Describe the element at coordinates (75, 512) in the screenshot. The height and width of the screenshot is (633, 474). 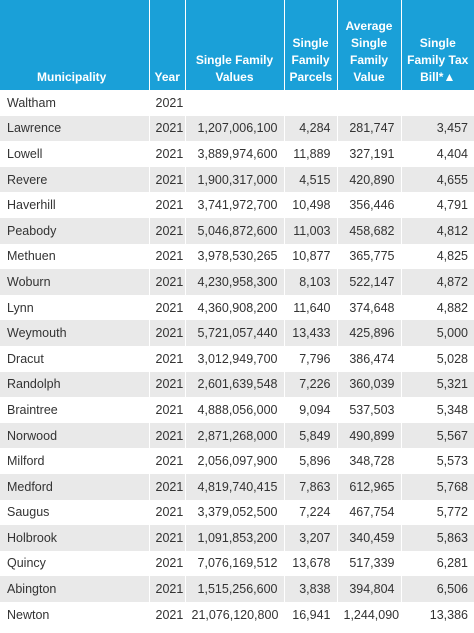
I see `cell-municipality: Saugus` at that location.